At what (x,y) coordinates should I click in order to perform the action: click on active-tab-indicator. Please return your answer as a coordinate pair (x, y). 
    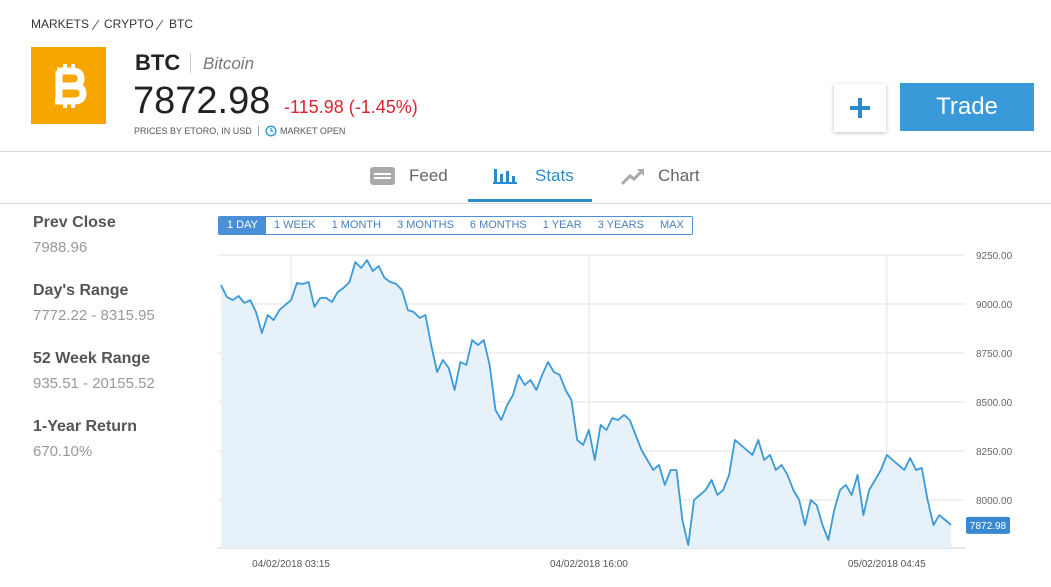
    Looking at the image, I should click on (530, 200).